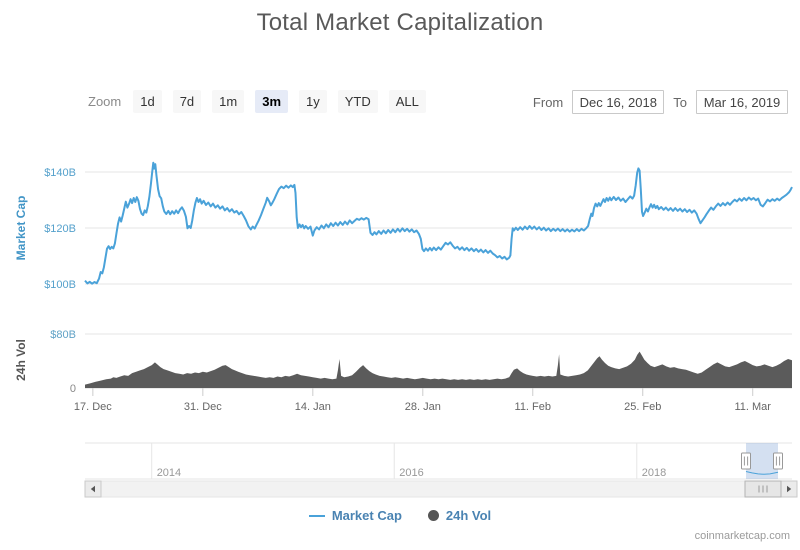 This screenshot has height=550, width=800. I want to click on date-range-controls: From To, so click(660, 102).